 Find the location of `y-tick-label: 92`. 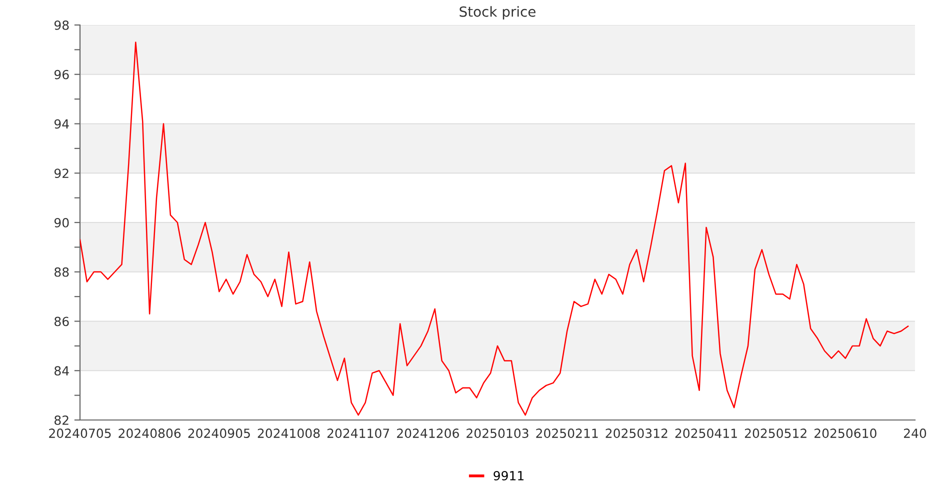

y-tick-label: 92 is located at coordinates (61, 173).